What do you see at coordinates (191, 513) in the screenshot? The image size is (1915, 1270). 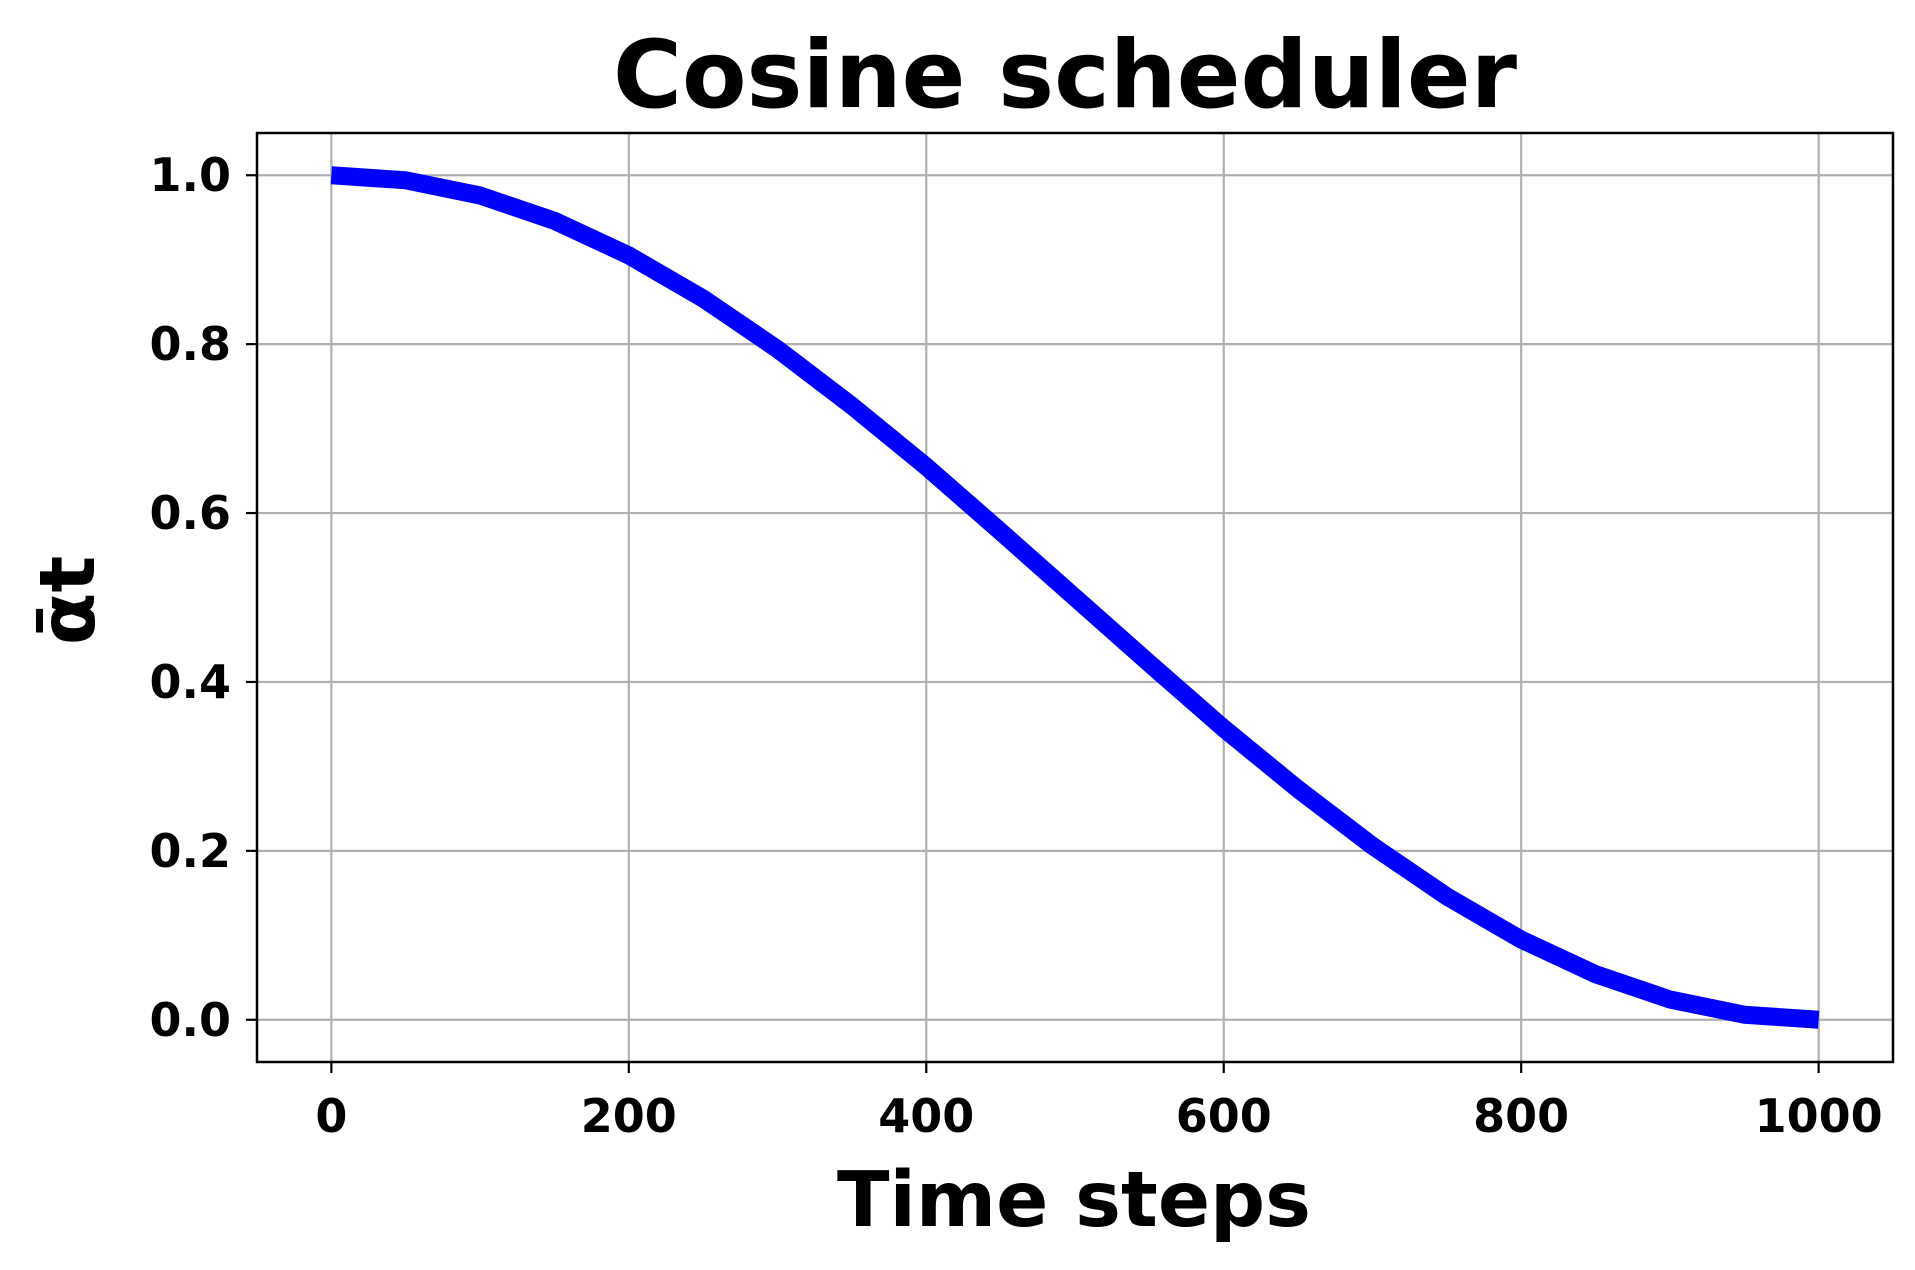 I see `y-tick-label: 0.6` at bounding box center [191, 513].